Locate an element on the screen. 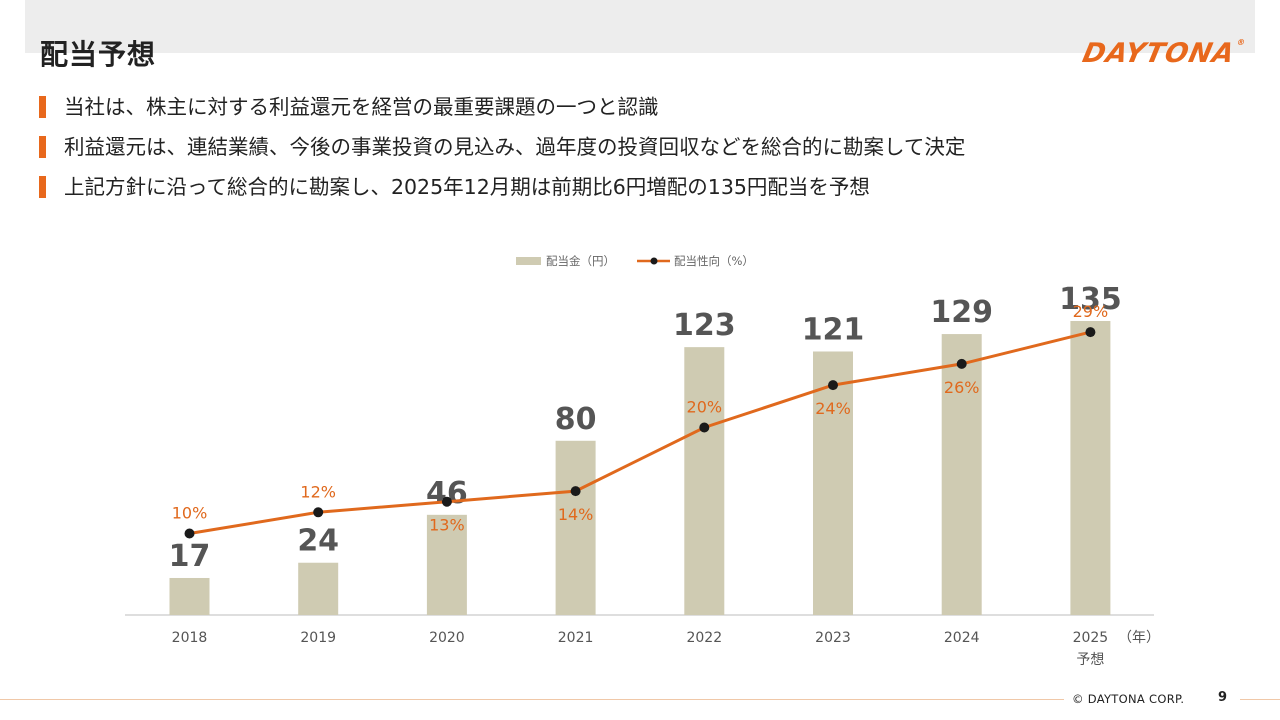 The image size is (1280, 720). footer-divider is located at coordinates (532, 699).